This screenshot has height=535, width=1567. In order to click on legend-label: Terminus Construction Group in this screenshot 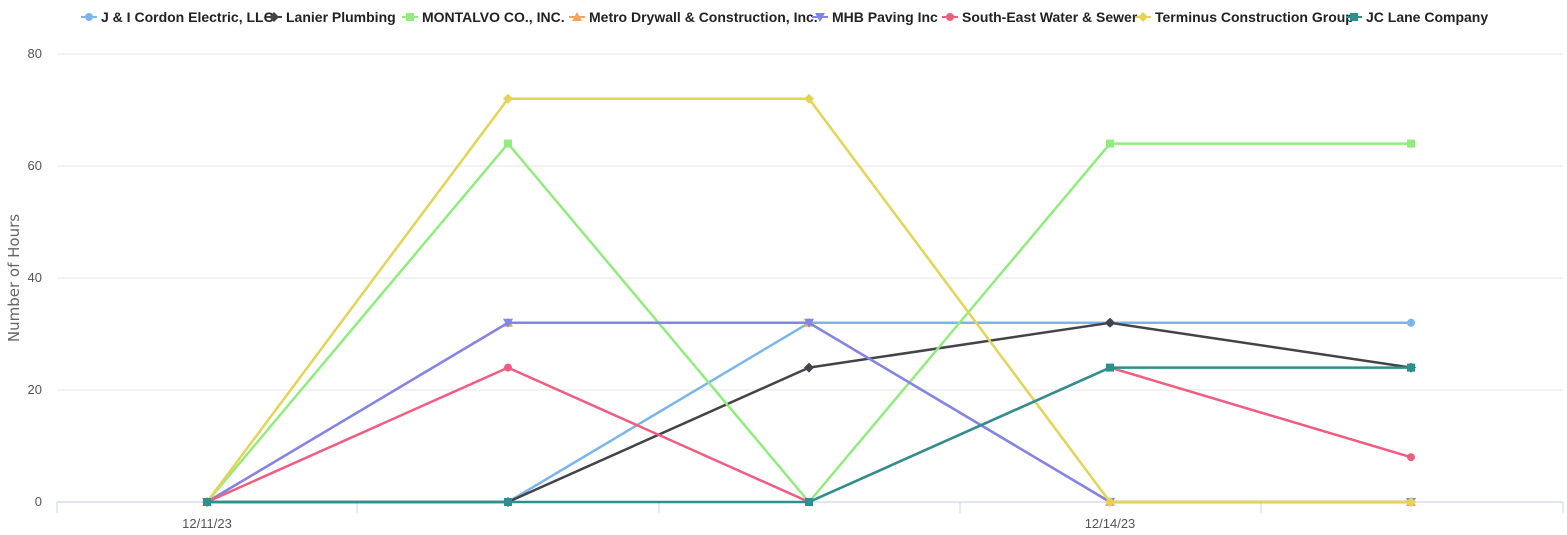, I will do `click(1254, 17)`.